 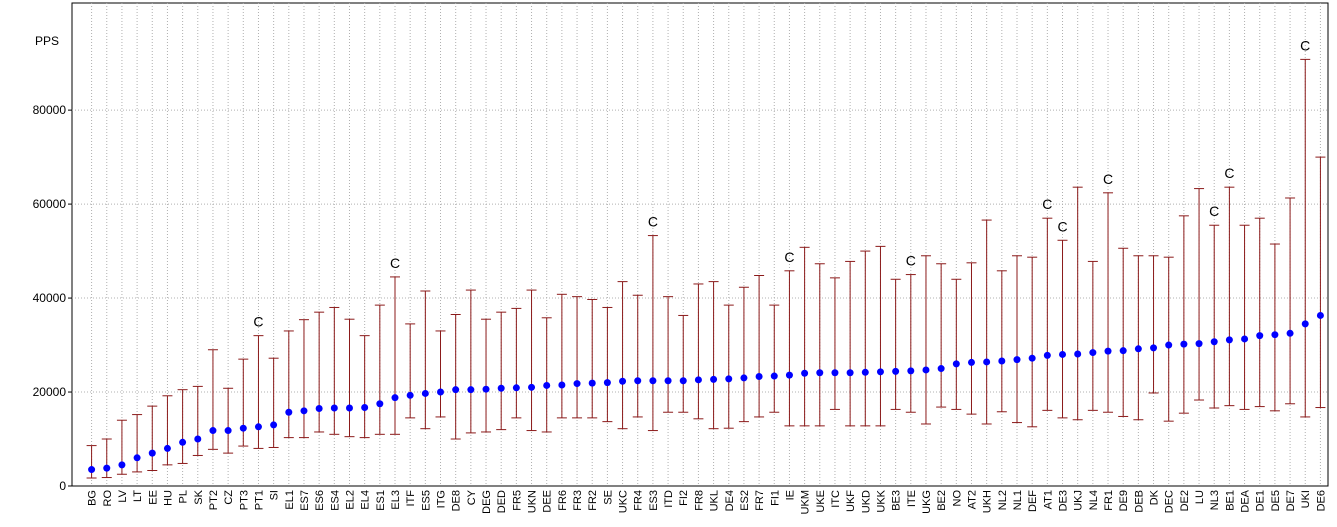 What do you see at coordinates (851, 501) in the screenshot?
I see `x-tick-label: UKF` at bounding box center [851, 501].